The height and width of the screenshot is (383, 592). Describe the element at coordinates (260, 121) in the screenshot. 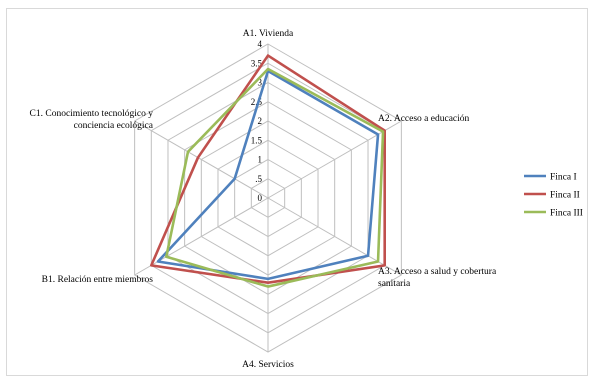

I see `tick-label: 2` at that location.